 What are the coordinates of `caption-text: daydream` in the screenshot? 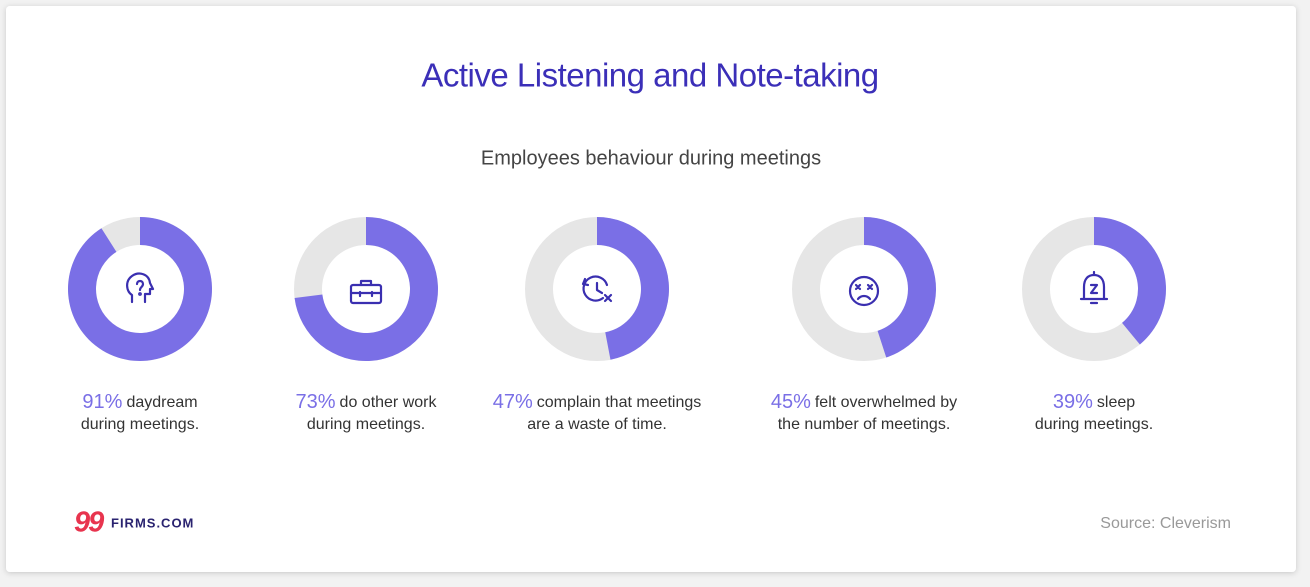 It's located at (161, 402).